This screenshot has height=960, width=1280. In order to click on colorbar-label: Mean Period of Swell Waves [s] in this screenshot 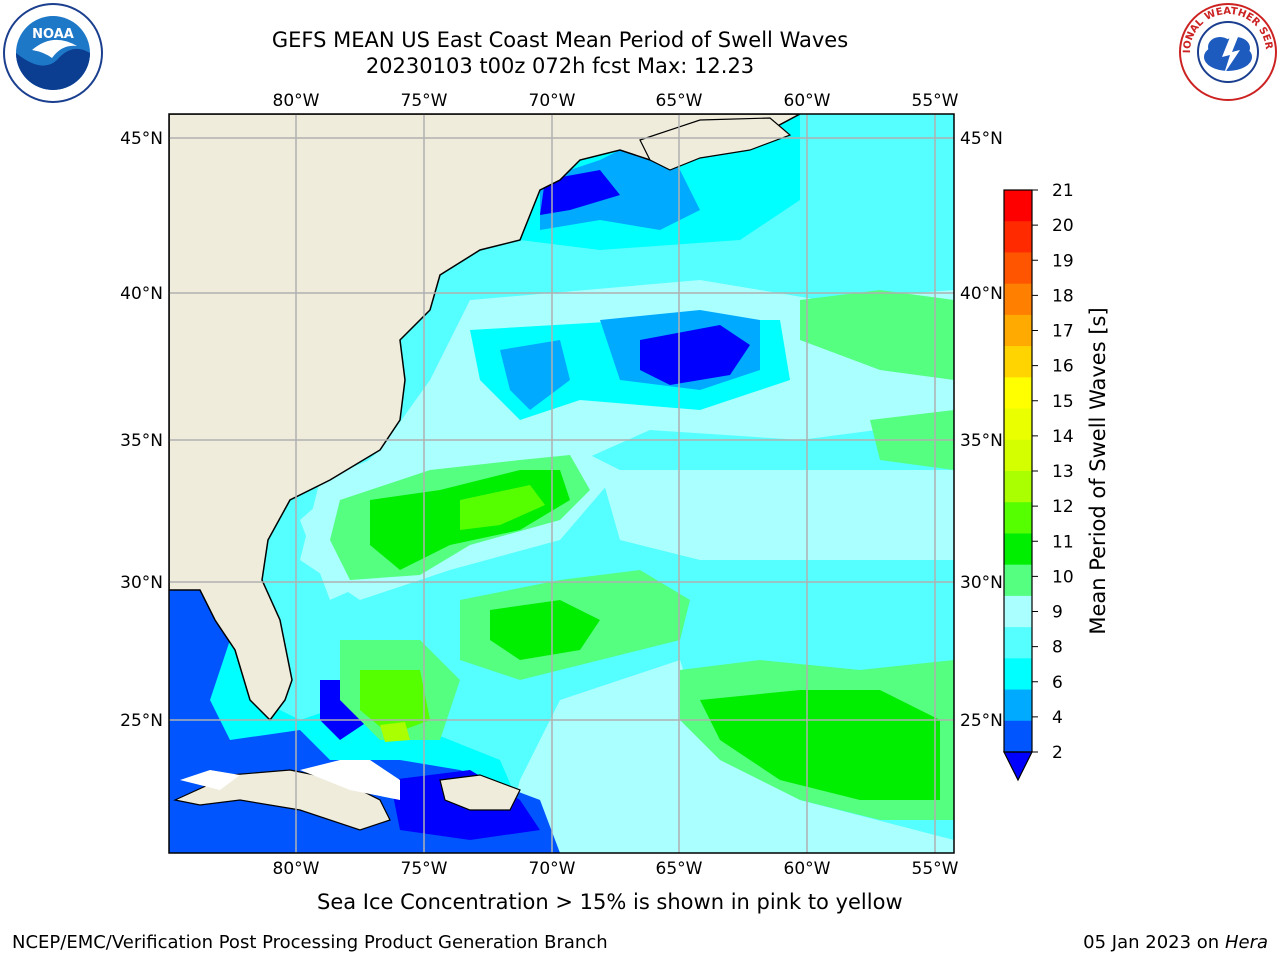, I will do `click(1098, 470)`.